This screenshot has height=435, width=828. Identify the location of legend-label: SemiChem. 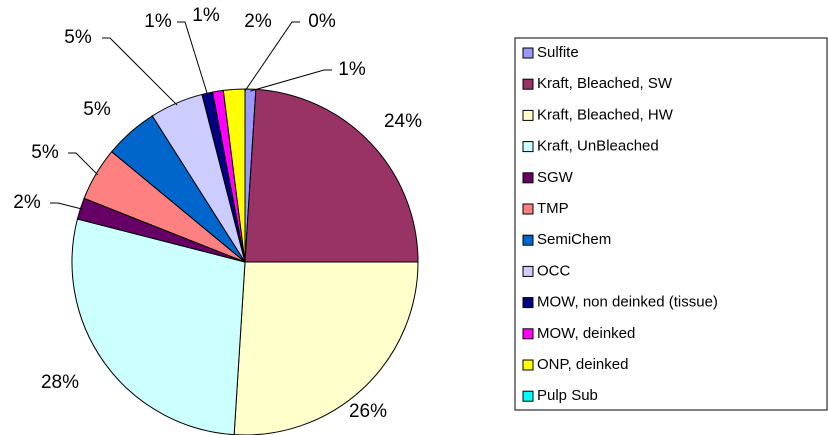
(574, 239).